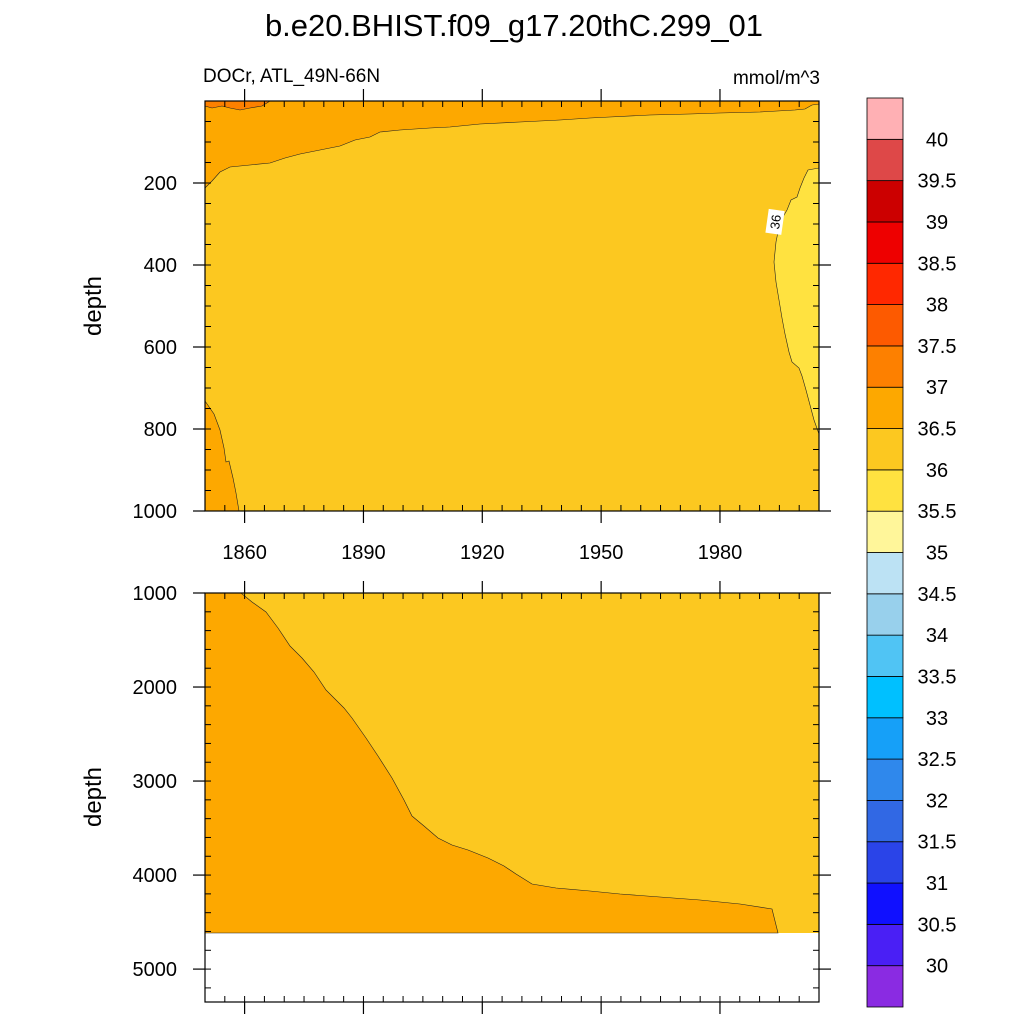 The image size is (1024, 1024). I want to click on upper-y-axis-label: depth, so click(93, 306).